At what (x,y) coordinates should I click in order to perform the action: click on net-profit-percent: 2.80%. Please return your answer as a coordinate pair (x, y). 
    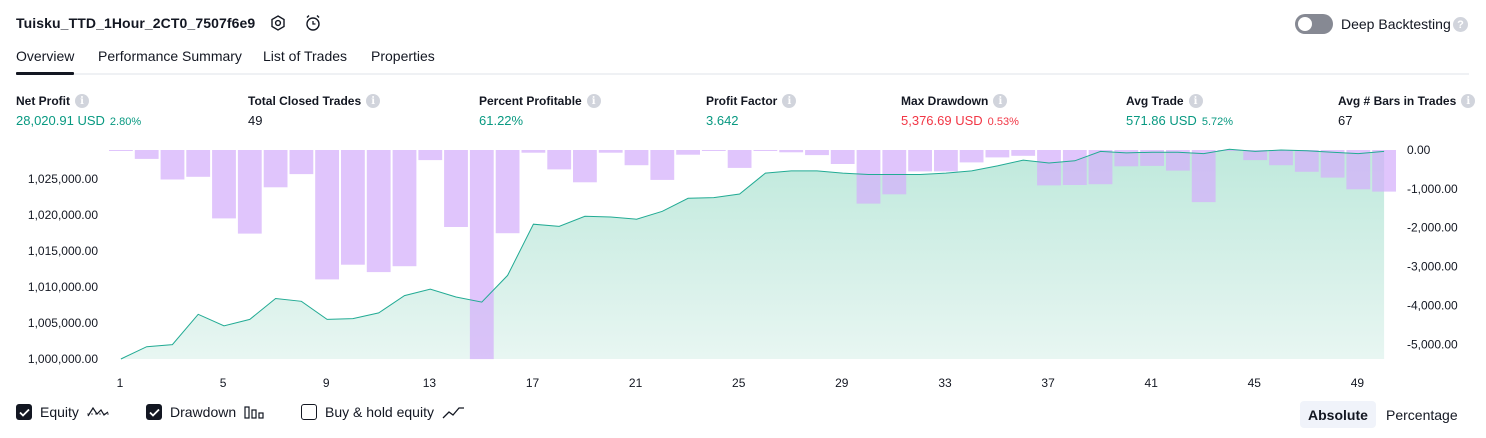
    Looking at the image, I should click on (125, 122).